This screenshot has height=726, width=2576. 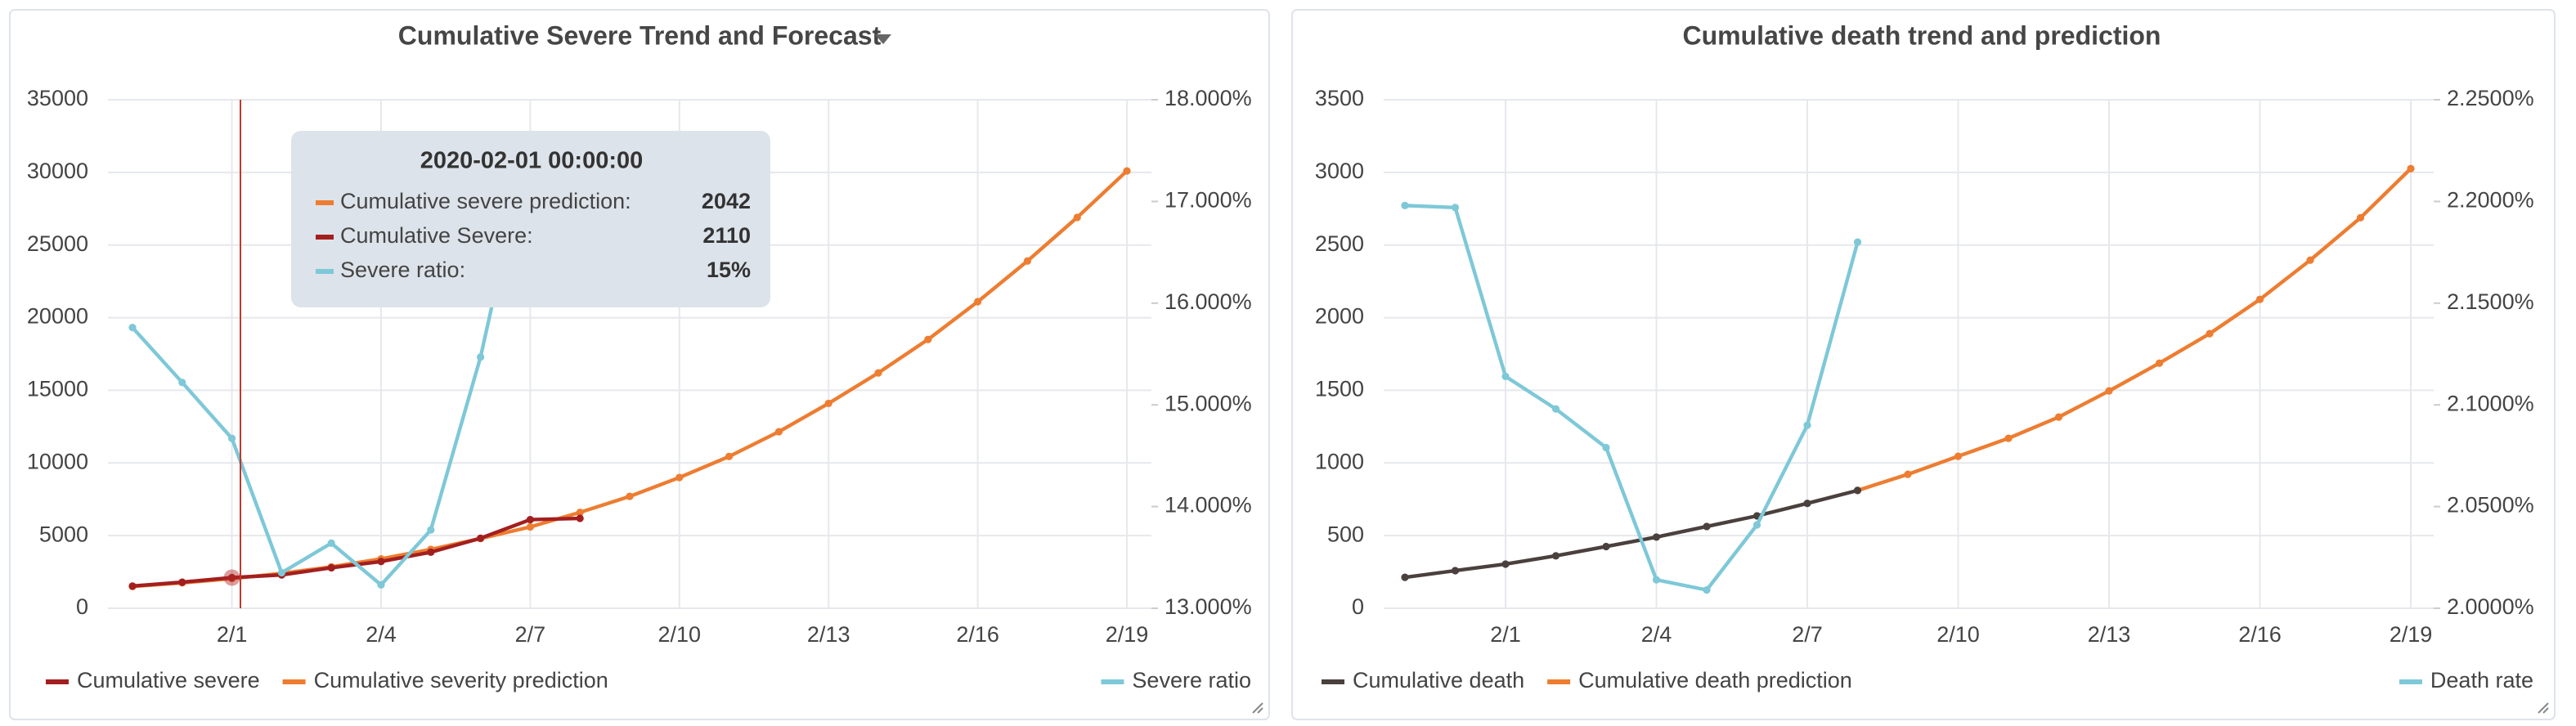 I want to click on y2-tick-label: 2.2500%, so click(x=2490, y=98).